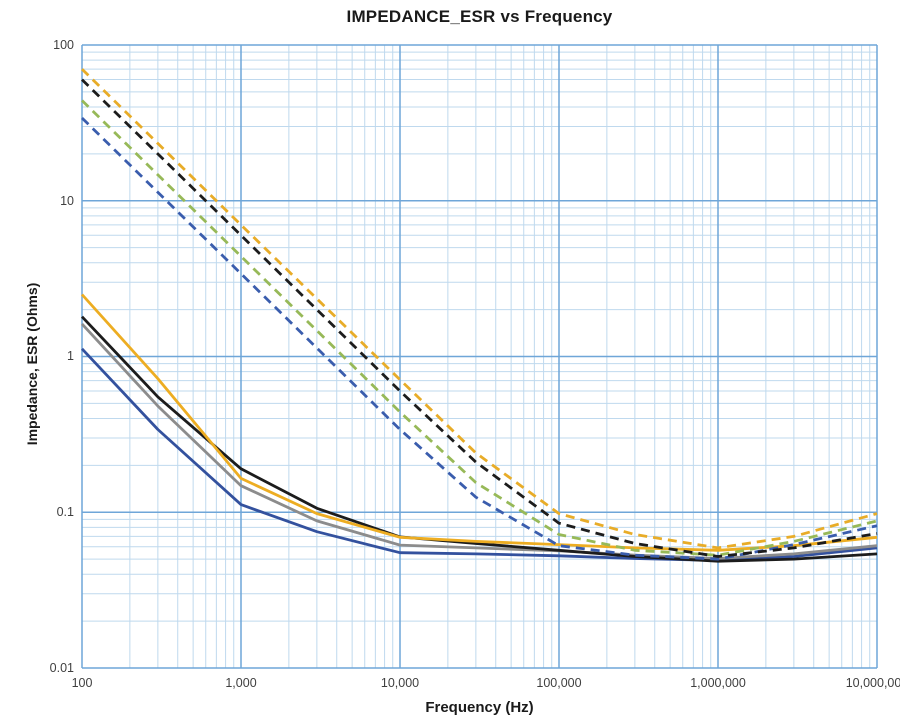  I want to click on y-tick-label: 1, so click(70, 356).